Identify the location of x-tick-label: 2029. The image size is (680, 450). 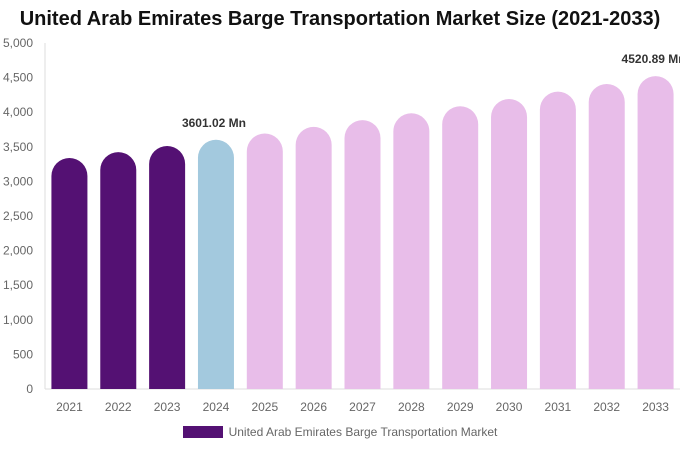
(460, 407).